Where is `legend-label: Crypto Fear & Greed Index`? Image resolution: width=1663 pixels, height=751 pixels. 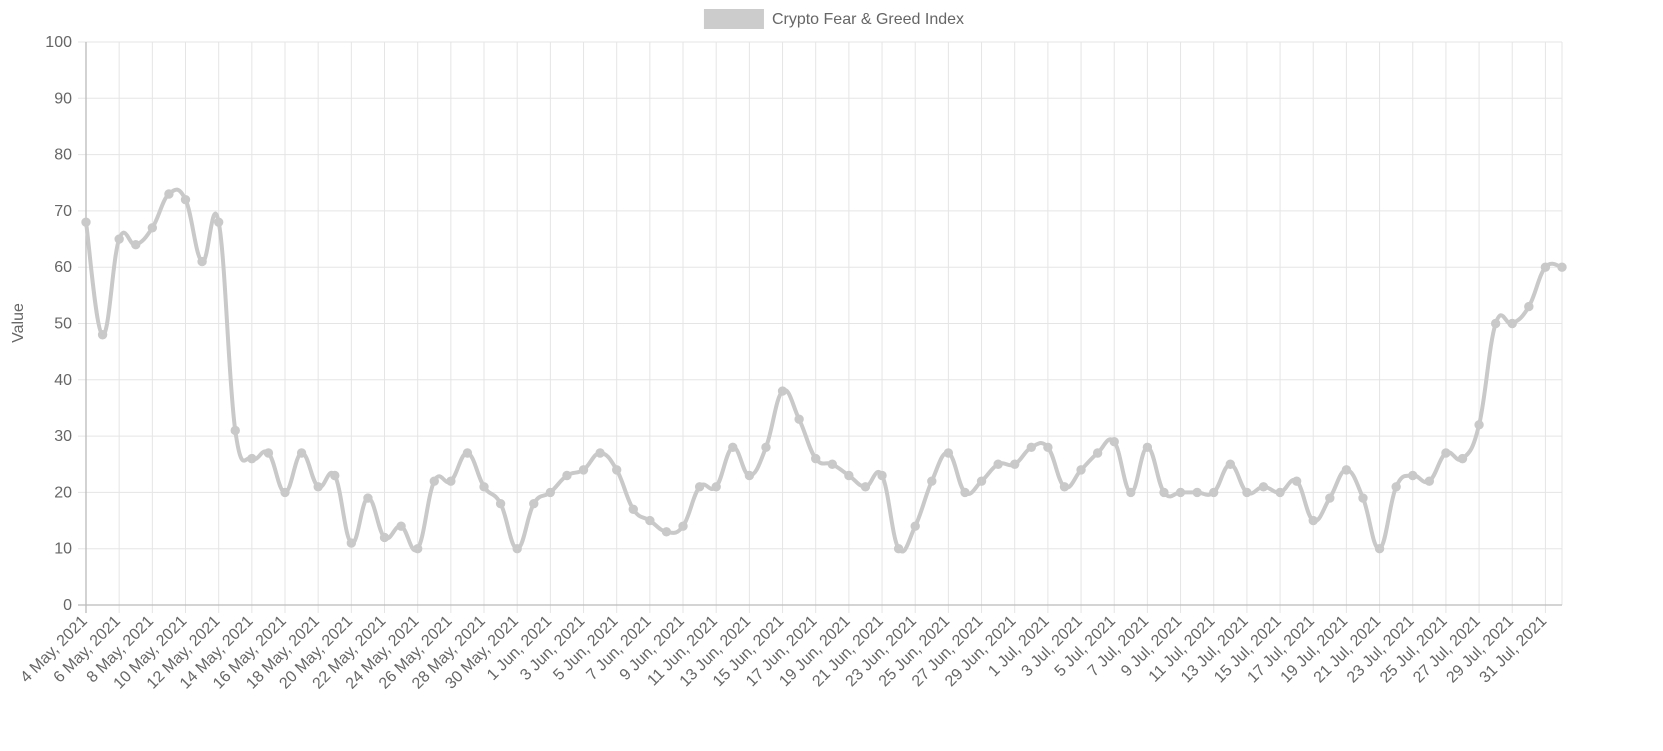
legend-label: Crypto Fear & Greed Index is located at coordinates (868, 19).